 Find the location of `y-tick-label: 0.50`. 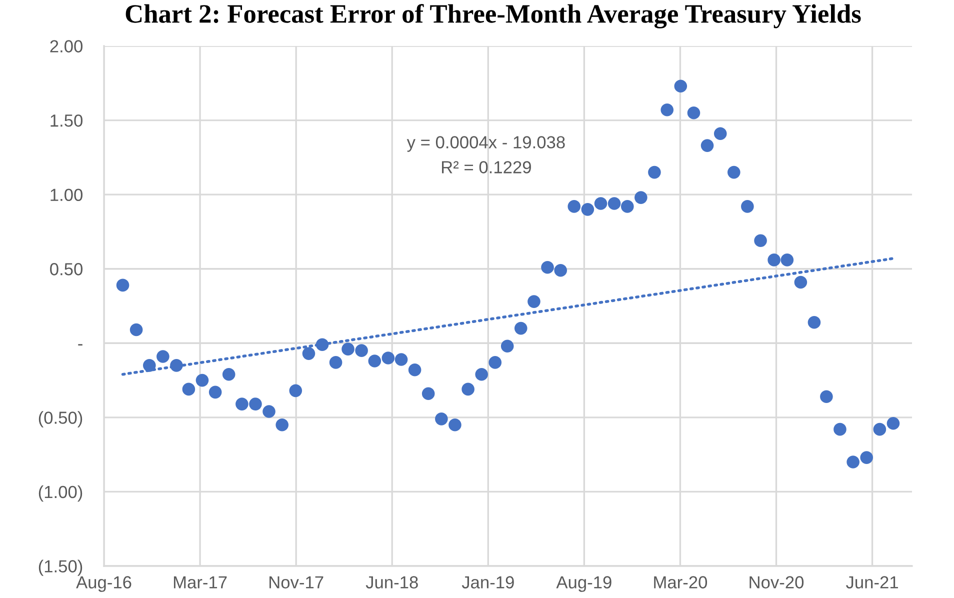

y-tick-label: 0.50 is located at coordinates (66, 269).